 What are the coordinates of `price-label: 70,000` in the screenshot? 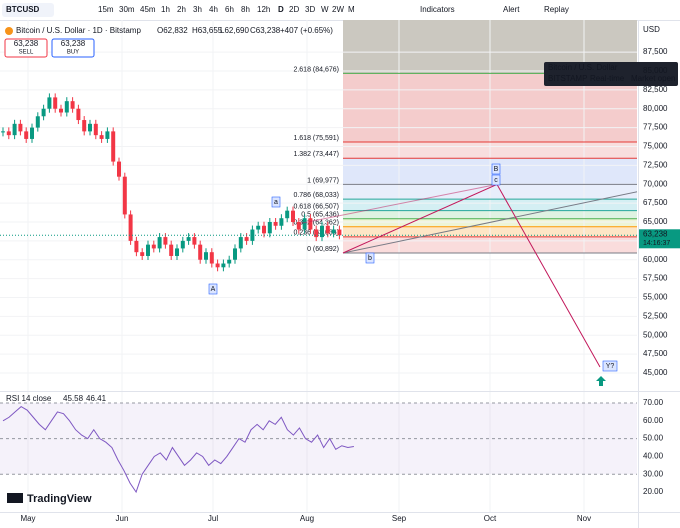 It's located at (655, 183).